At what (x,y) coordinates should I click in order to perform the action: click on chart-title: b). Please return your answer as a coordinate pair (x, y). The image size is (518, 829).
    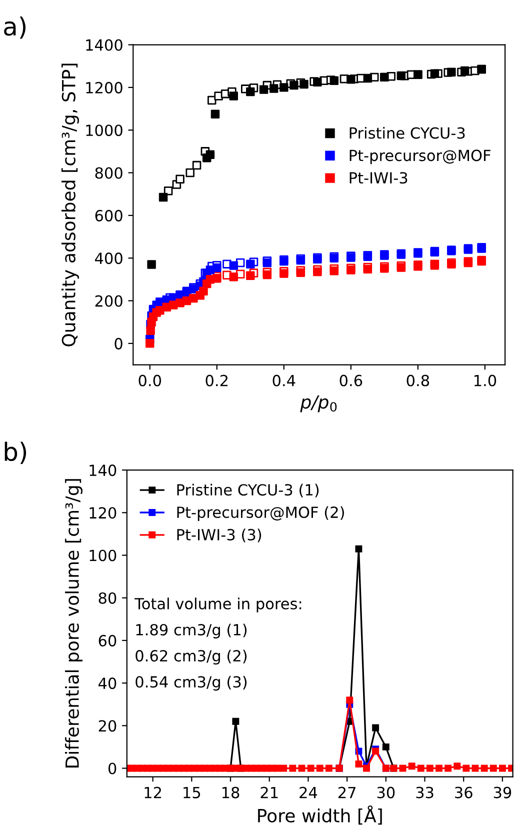
    Looking at the image, I should click on (15, 453).